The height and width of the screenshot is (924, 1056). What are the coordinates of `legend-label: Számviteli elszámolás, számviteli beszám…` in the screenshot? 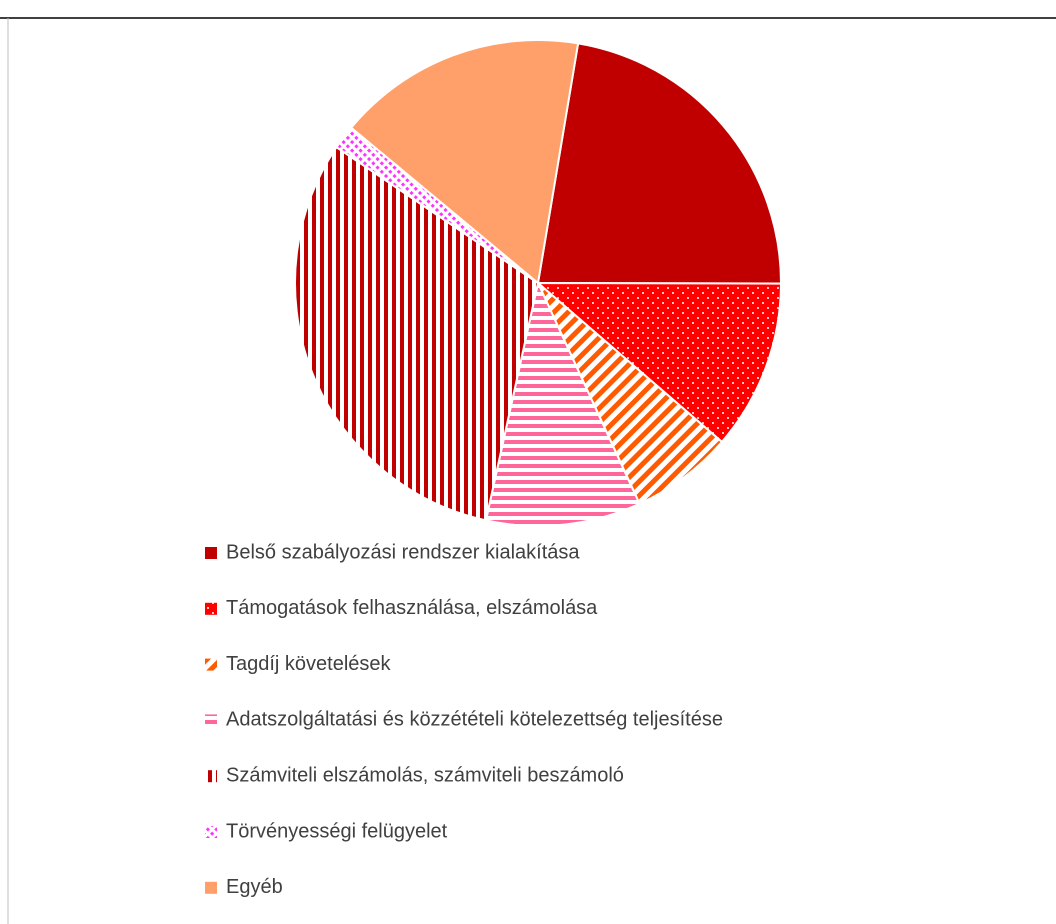 It's located at (425, 775).